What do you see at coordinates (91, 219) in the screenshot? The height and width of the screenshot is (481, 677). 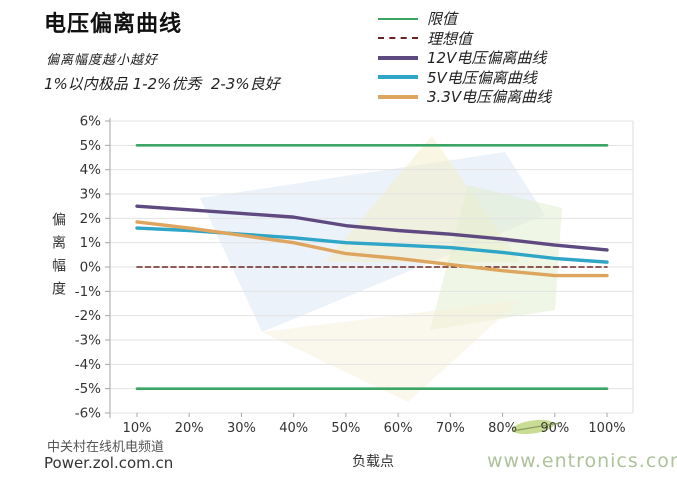 I see `y-tick-label: 2%` at bounding box center [91, 219].